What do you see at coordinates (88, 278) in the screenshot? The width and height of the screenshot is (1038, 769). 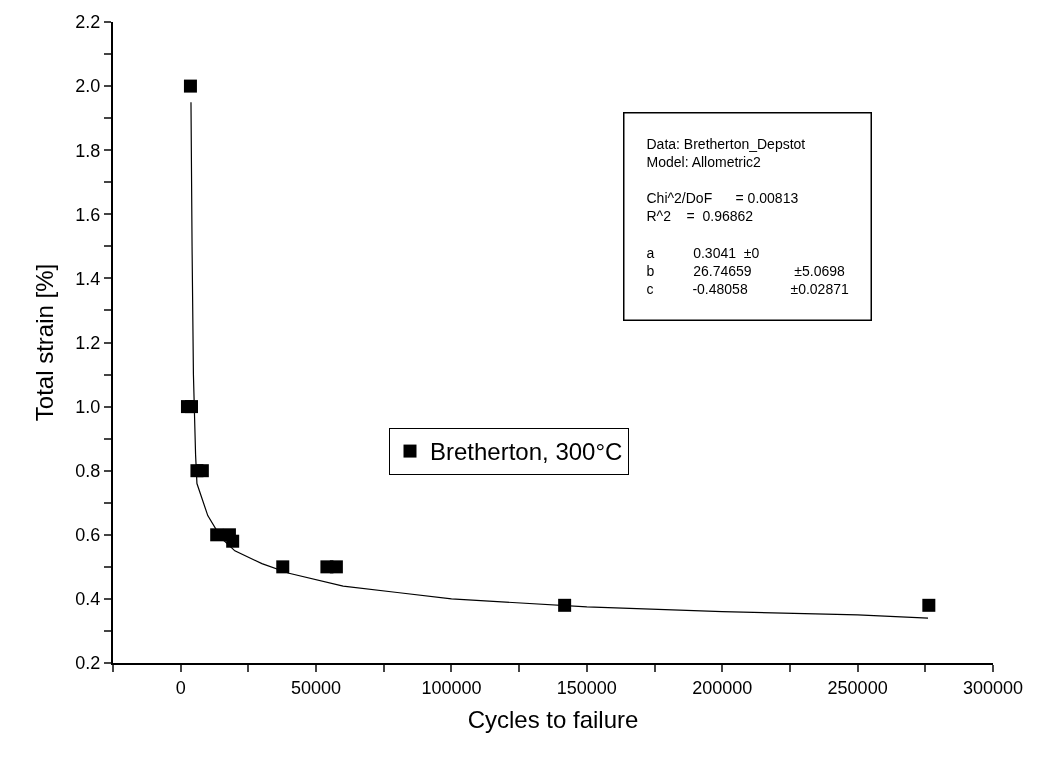 I see `y-tick-label: 1.4` at bounding box center [88, 278].